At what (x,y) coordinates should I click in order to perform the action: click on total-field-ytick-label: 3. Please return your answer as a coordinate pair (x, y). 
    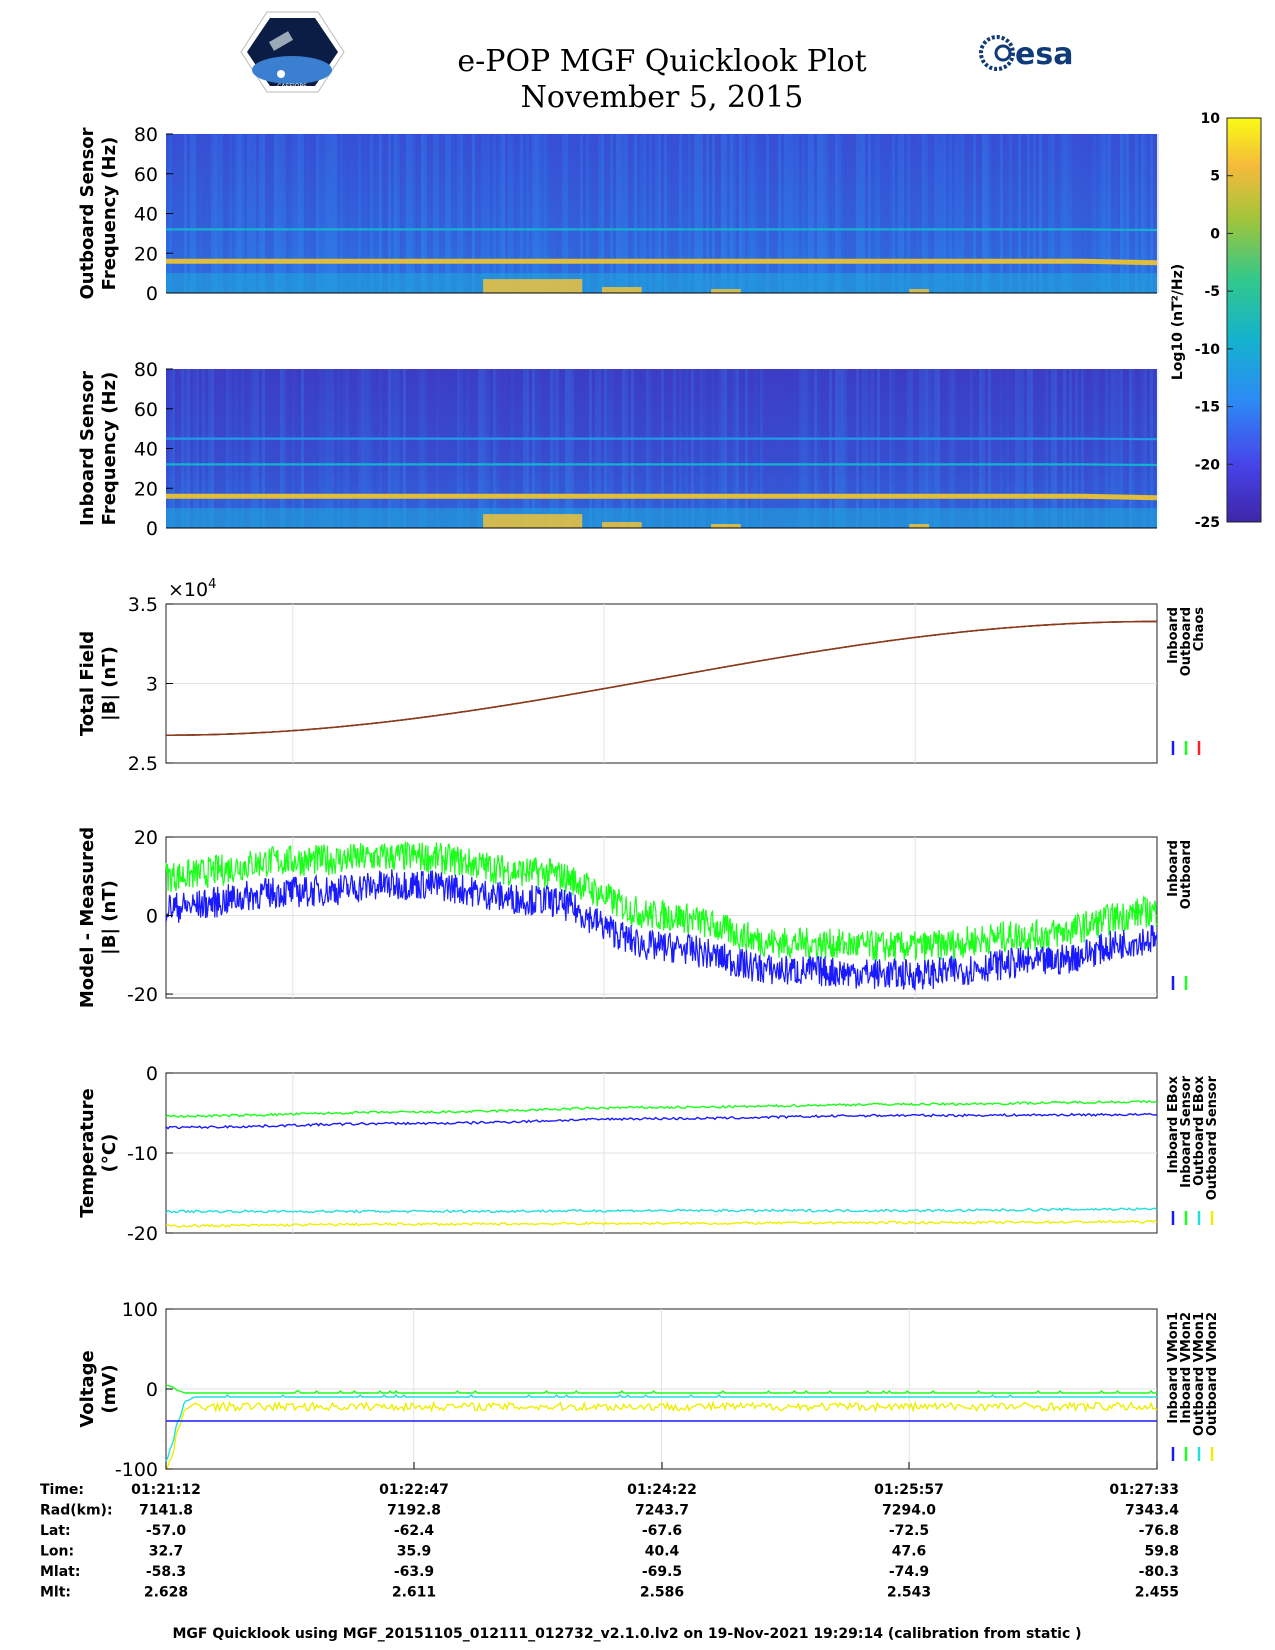
    Looking at the image, I should click on (152, 685).